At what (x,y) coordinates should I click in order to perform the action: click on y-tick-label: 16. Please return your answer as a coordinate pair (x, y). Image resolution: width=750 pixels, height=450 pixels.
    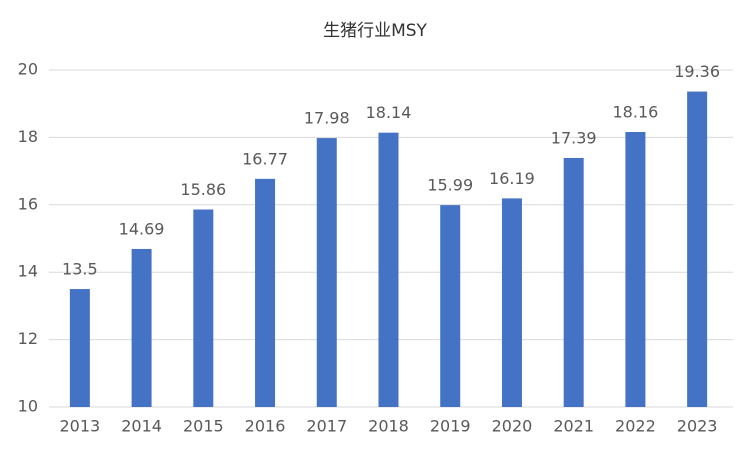
    Looking at the image, I should click on (28, 203).